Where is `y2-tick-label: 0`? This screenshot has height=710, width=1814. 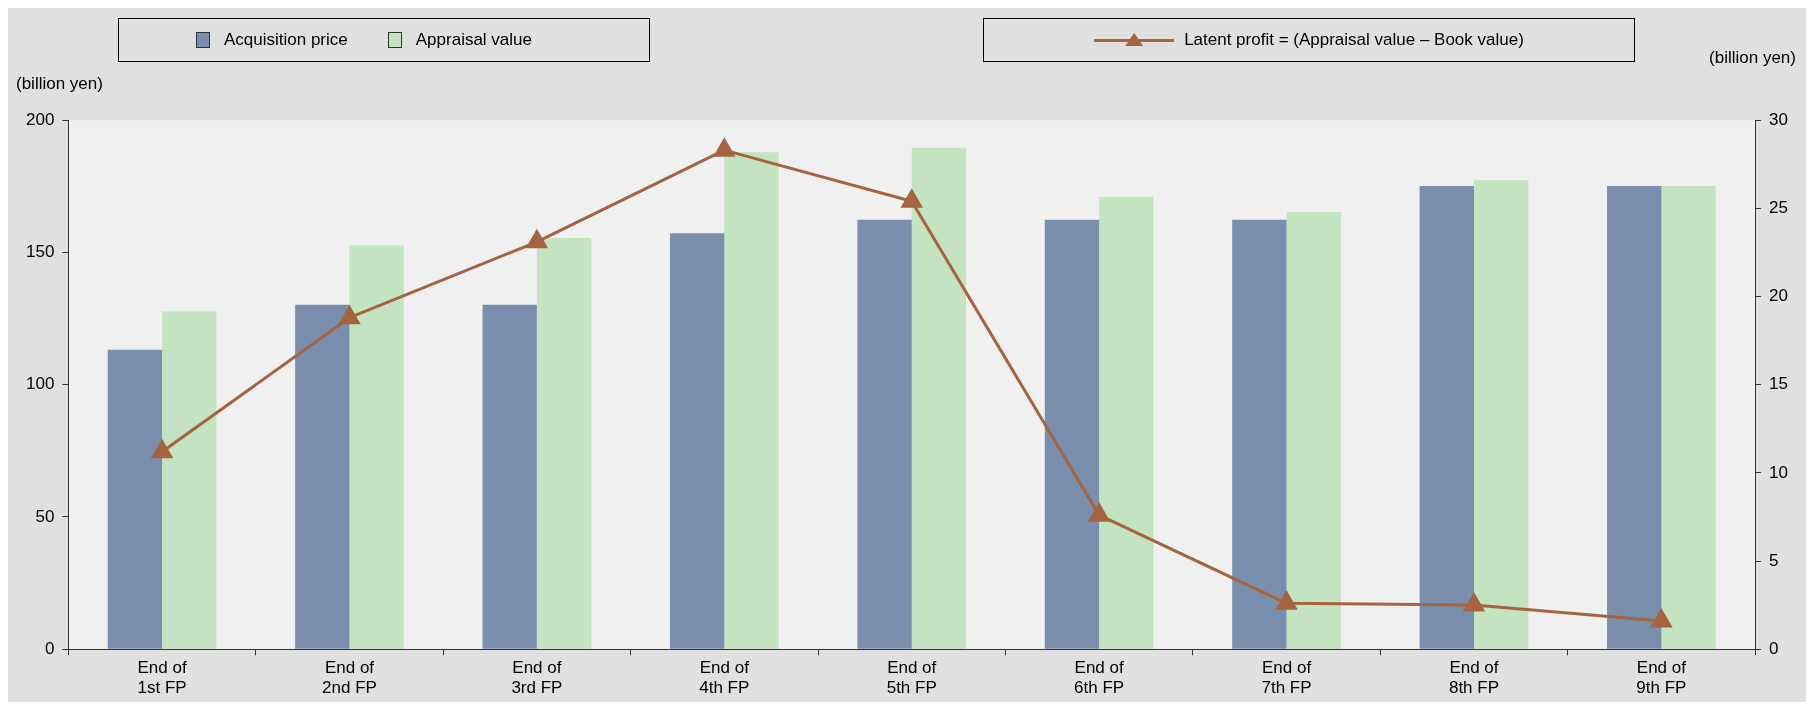
y2-tick-label: 0 is located at coordinates (1774, 648).